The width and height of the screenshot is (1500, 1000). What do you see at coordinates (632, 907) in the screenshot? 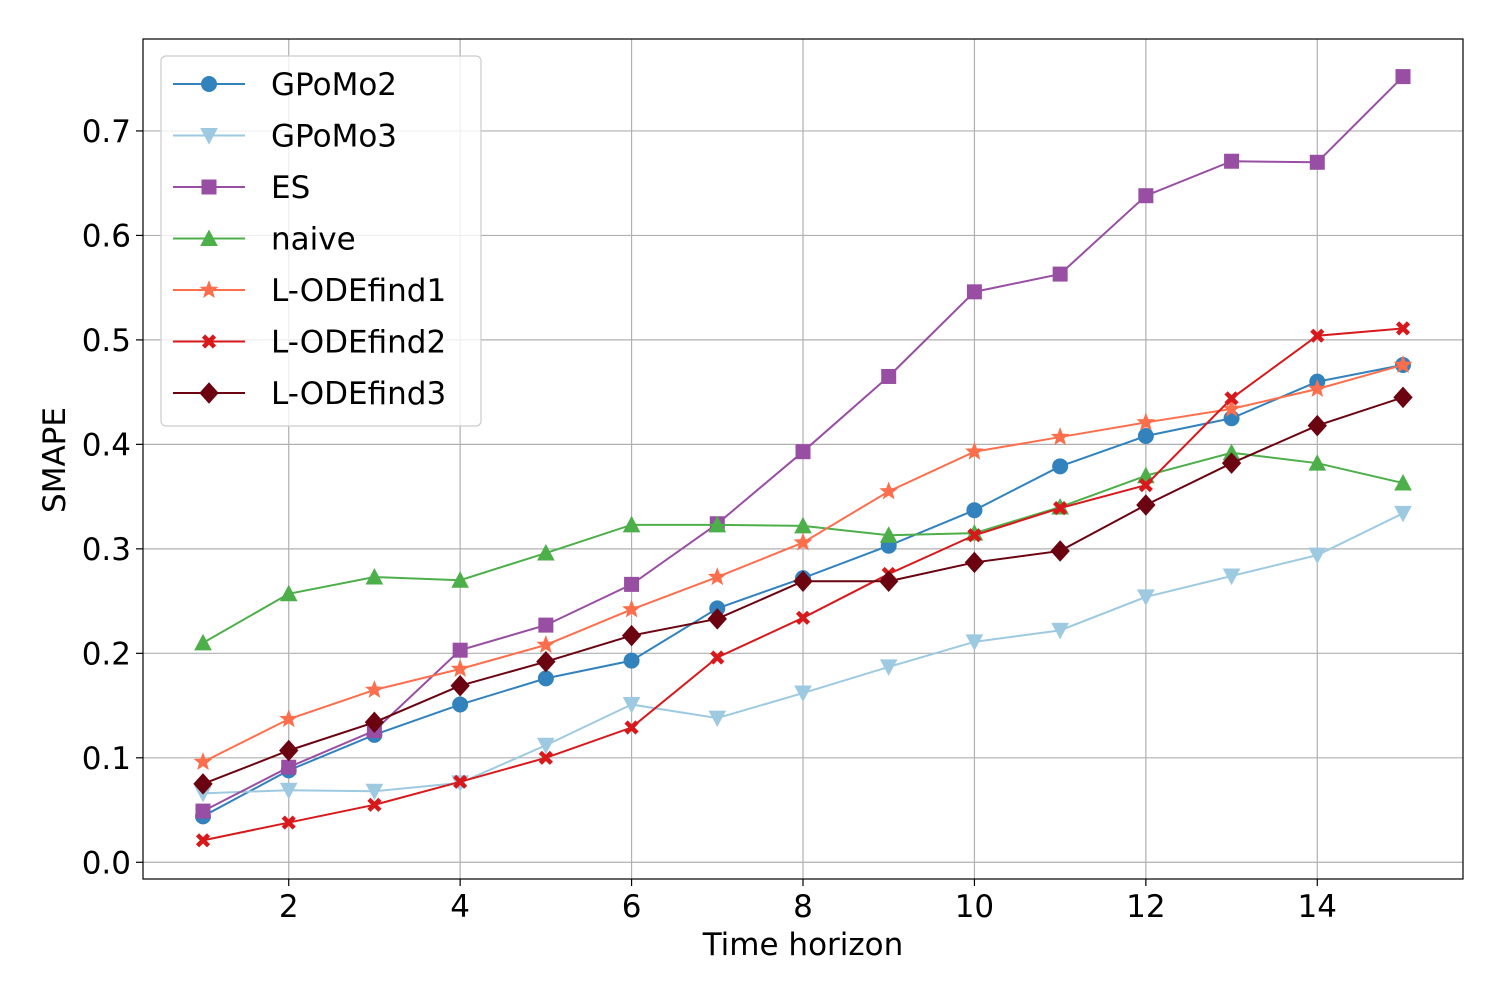
I see `x-tick-label: 6` at bounding box center [632, 907].